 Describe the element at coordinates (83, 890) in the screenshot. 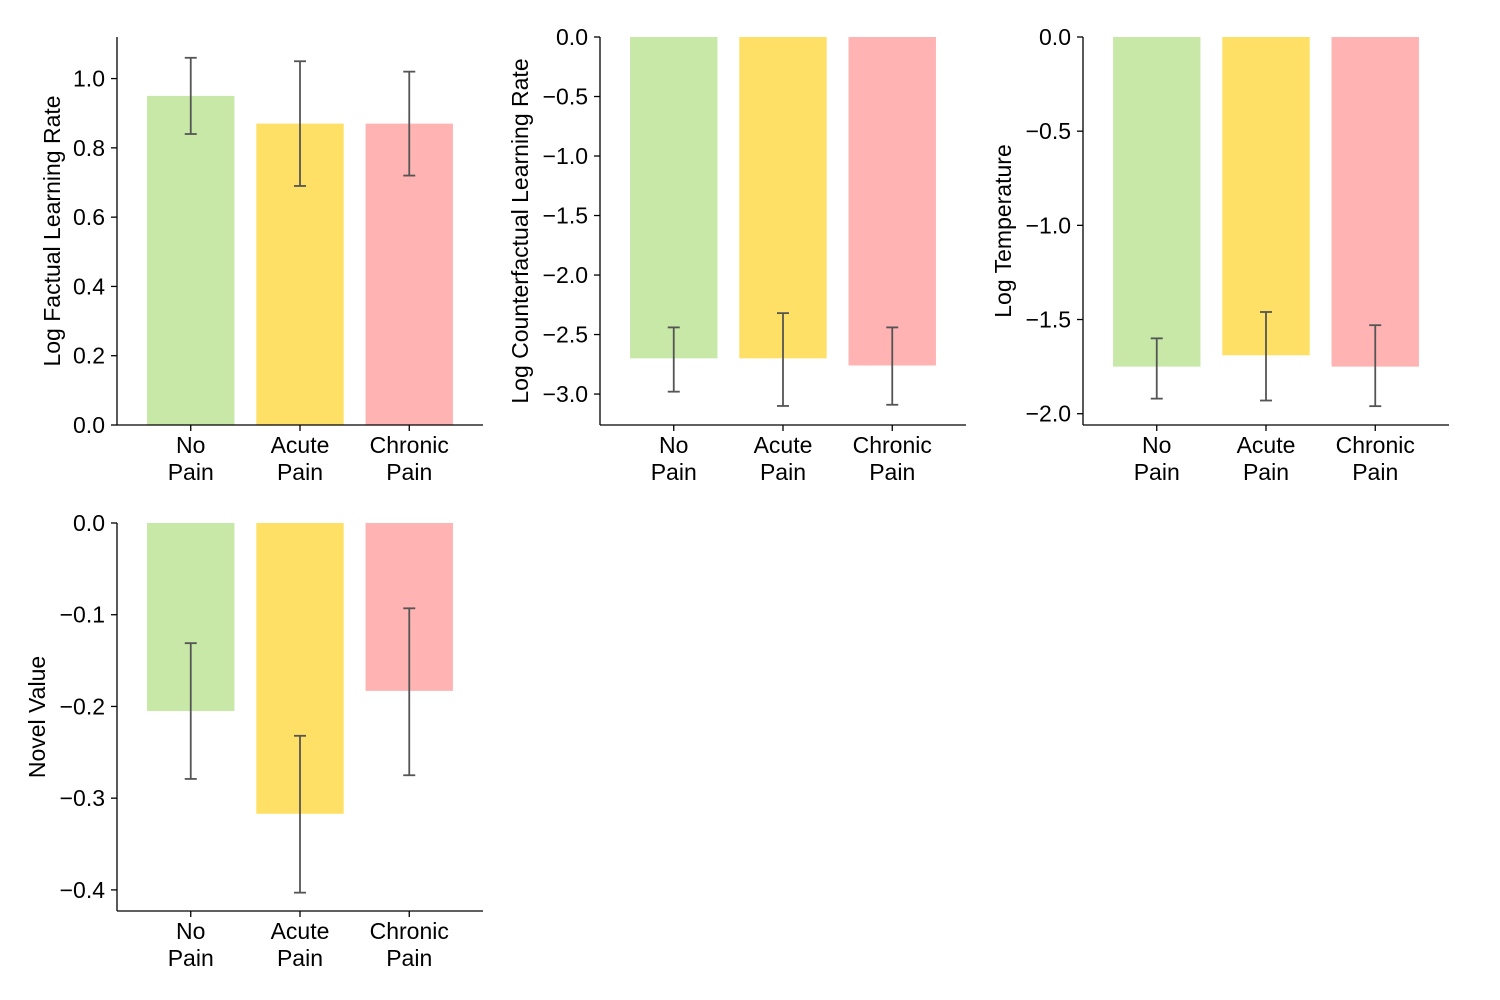

I see `y-tick-label: −0.4` at that location.